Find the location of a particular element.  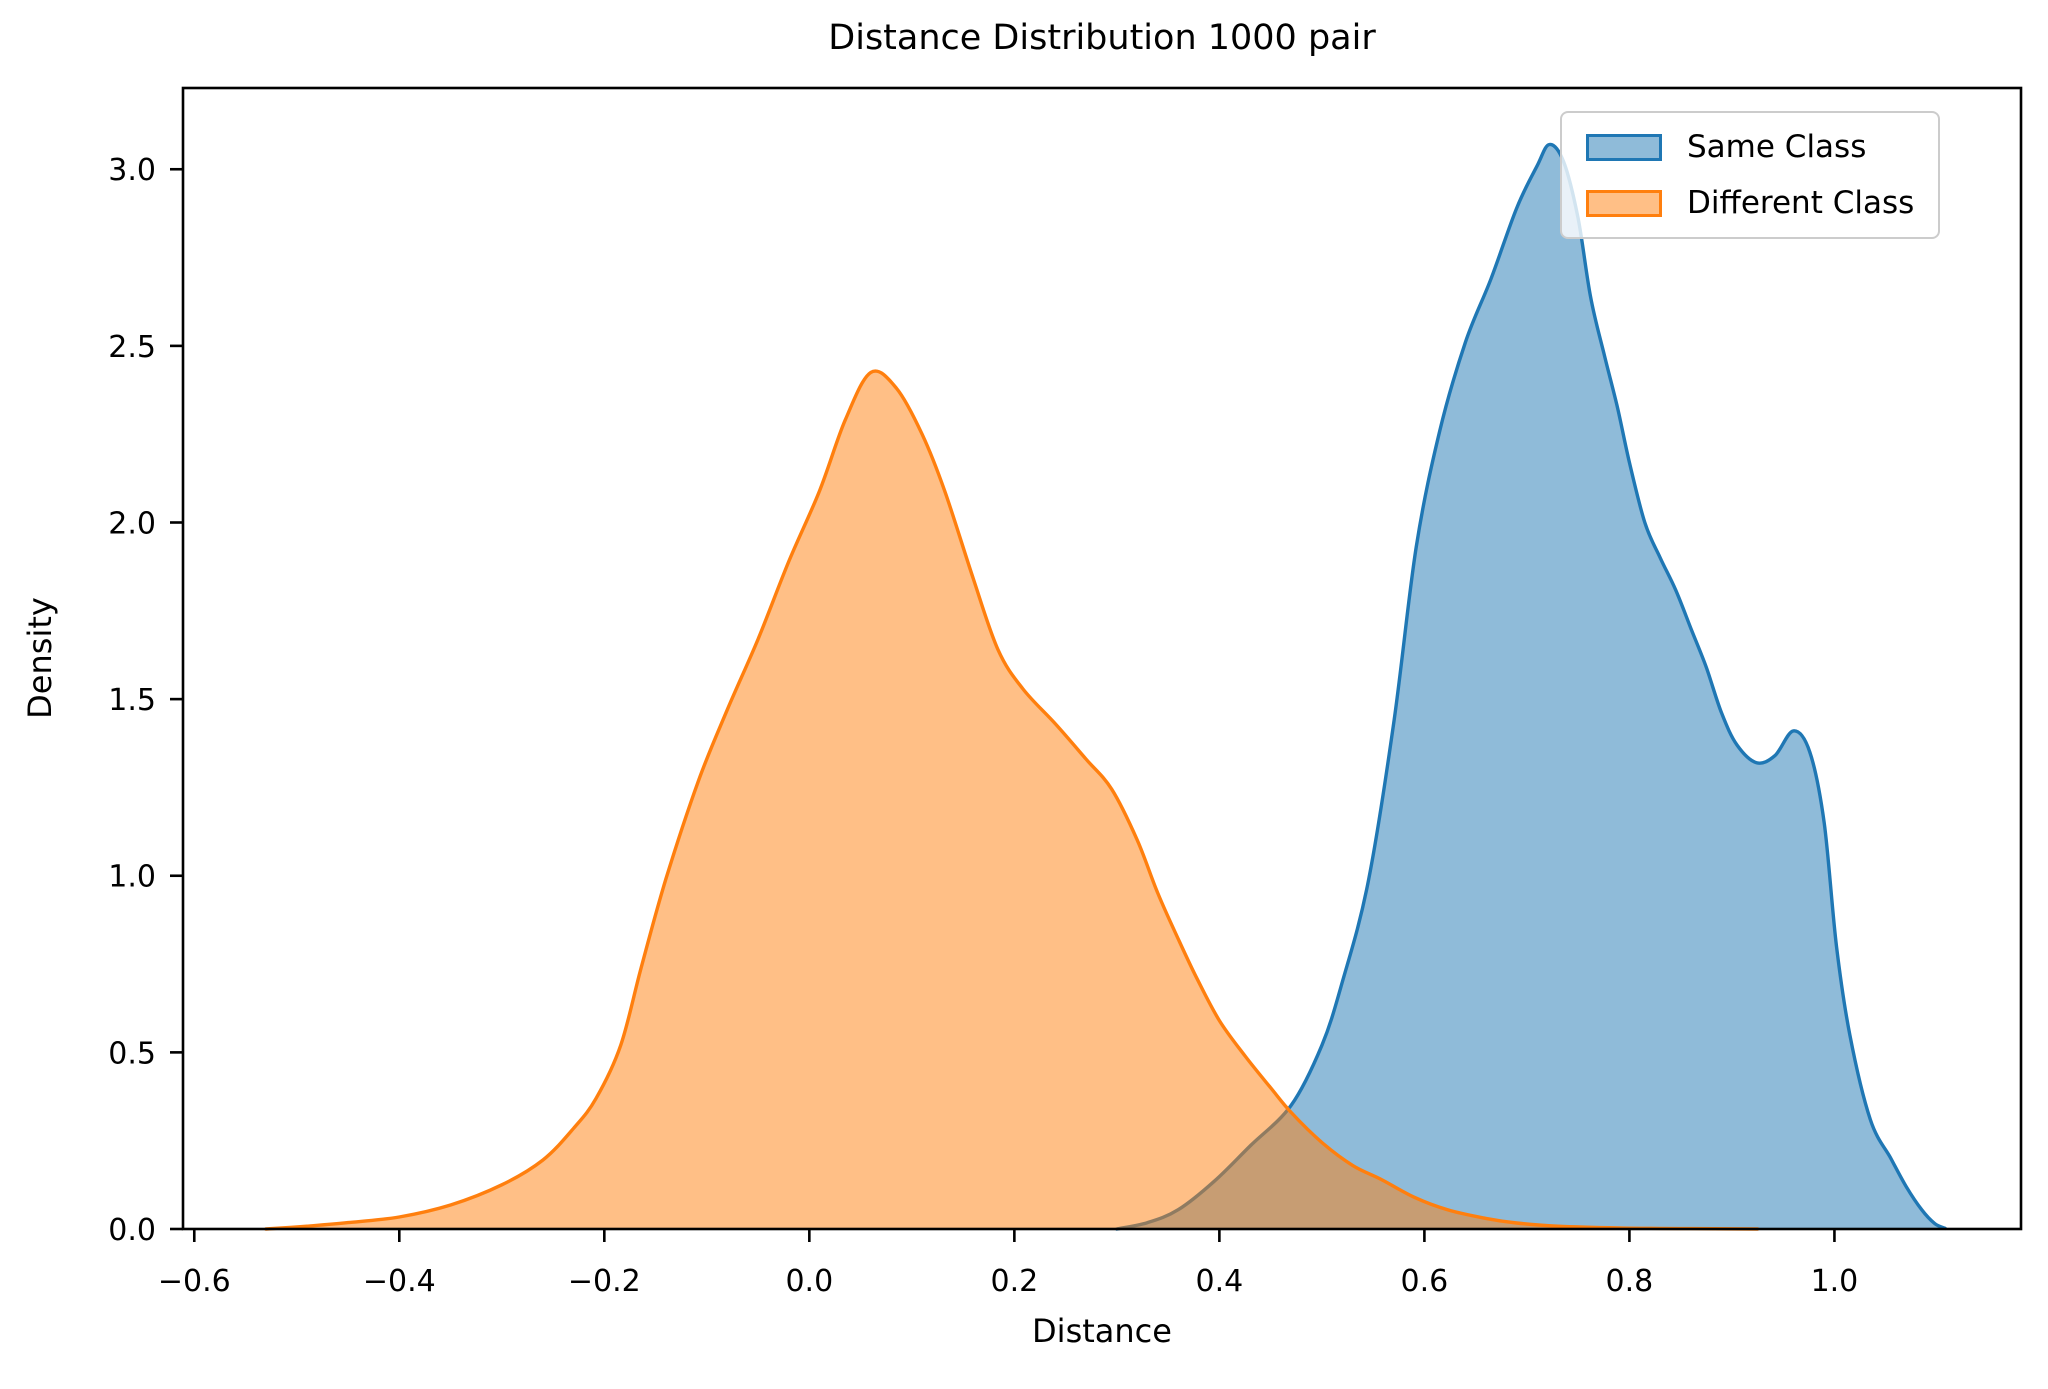

legend-item-same-class: Same Class is located at coordinates (1750, 147).